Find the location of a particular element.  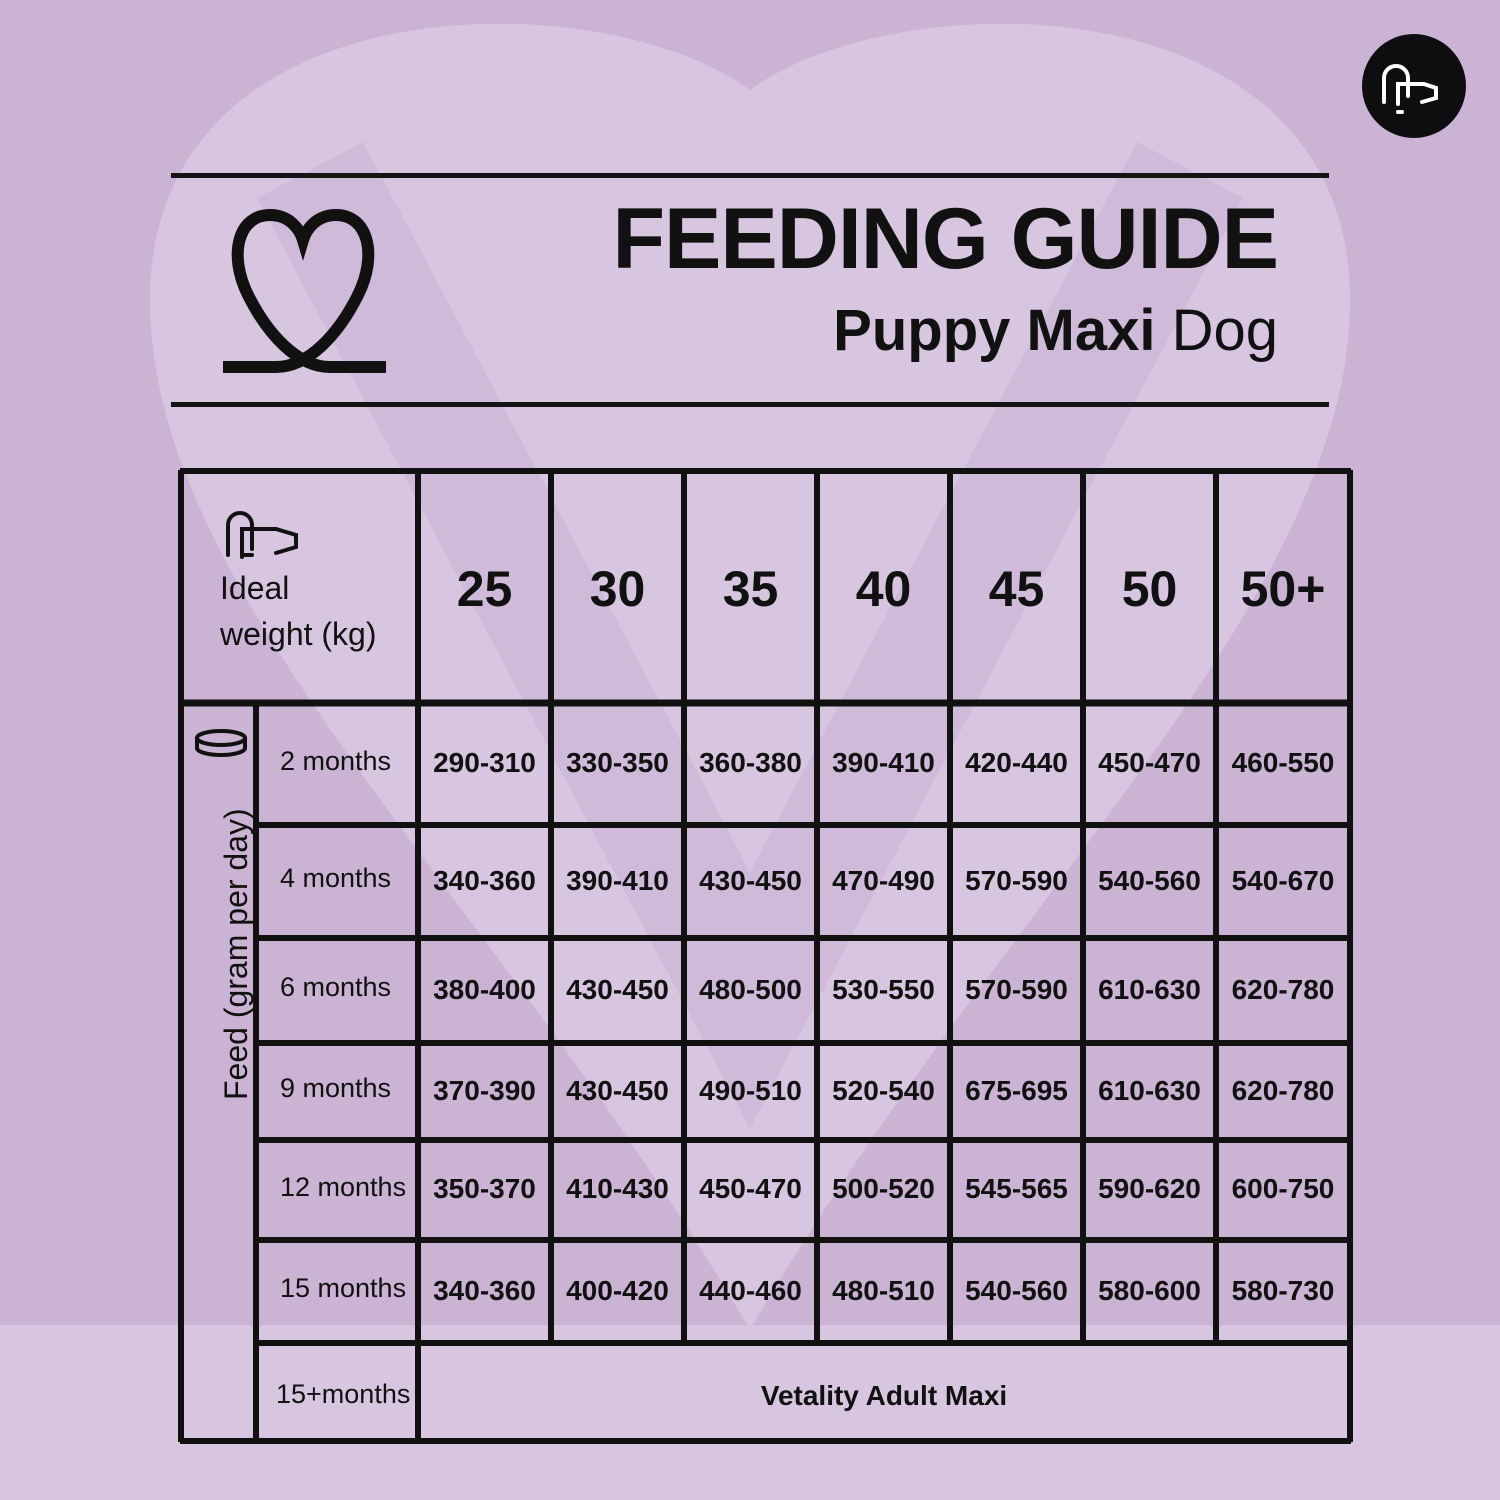

table-cell: 380-400 is located at coordinates (484, 989).